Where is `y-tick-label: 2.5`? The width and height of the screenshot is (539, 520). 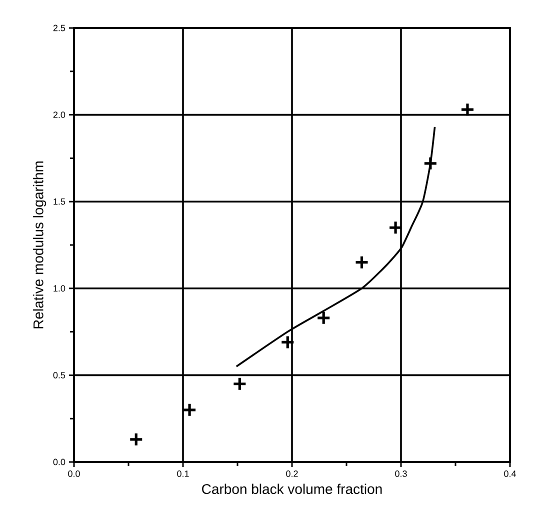
y-tick-label: 2.5 is located at coordinates (59, 28).